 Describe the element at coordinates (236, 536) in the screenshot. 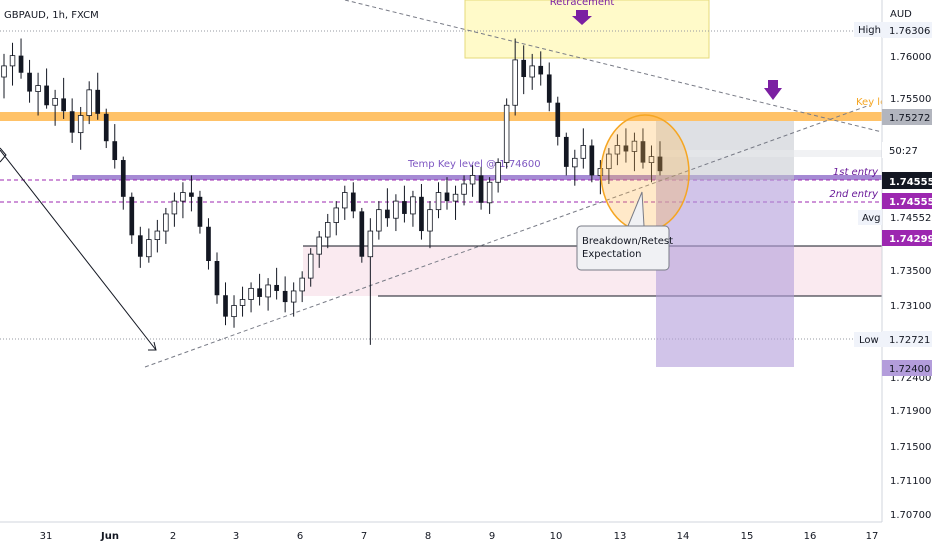

I see `time-tick: 3` at that location.